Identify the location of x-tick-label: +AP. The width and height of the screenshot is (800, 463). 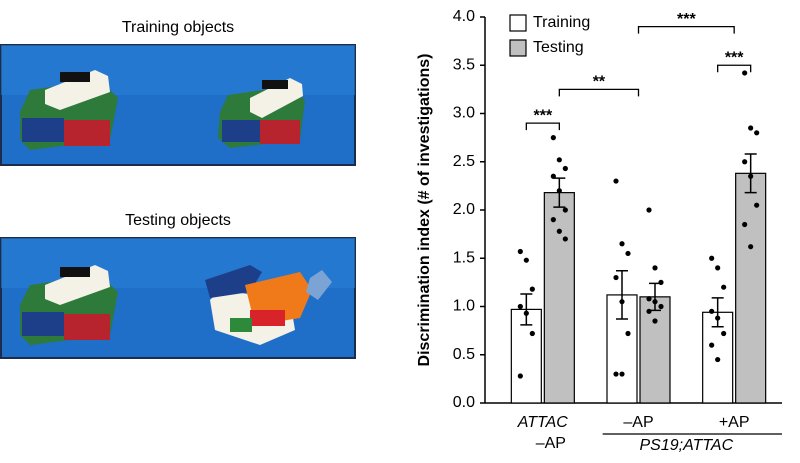
(734, 422).